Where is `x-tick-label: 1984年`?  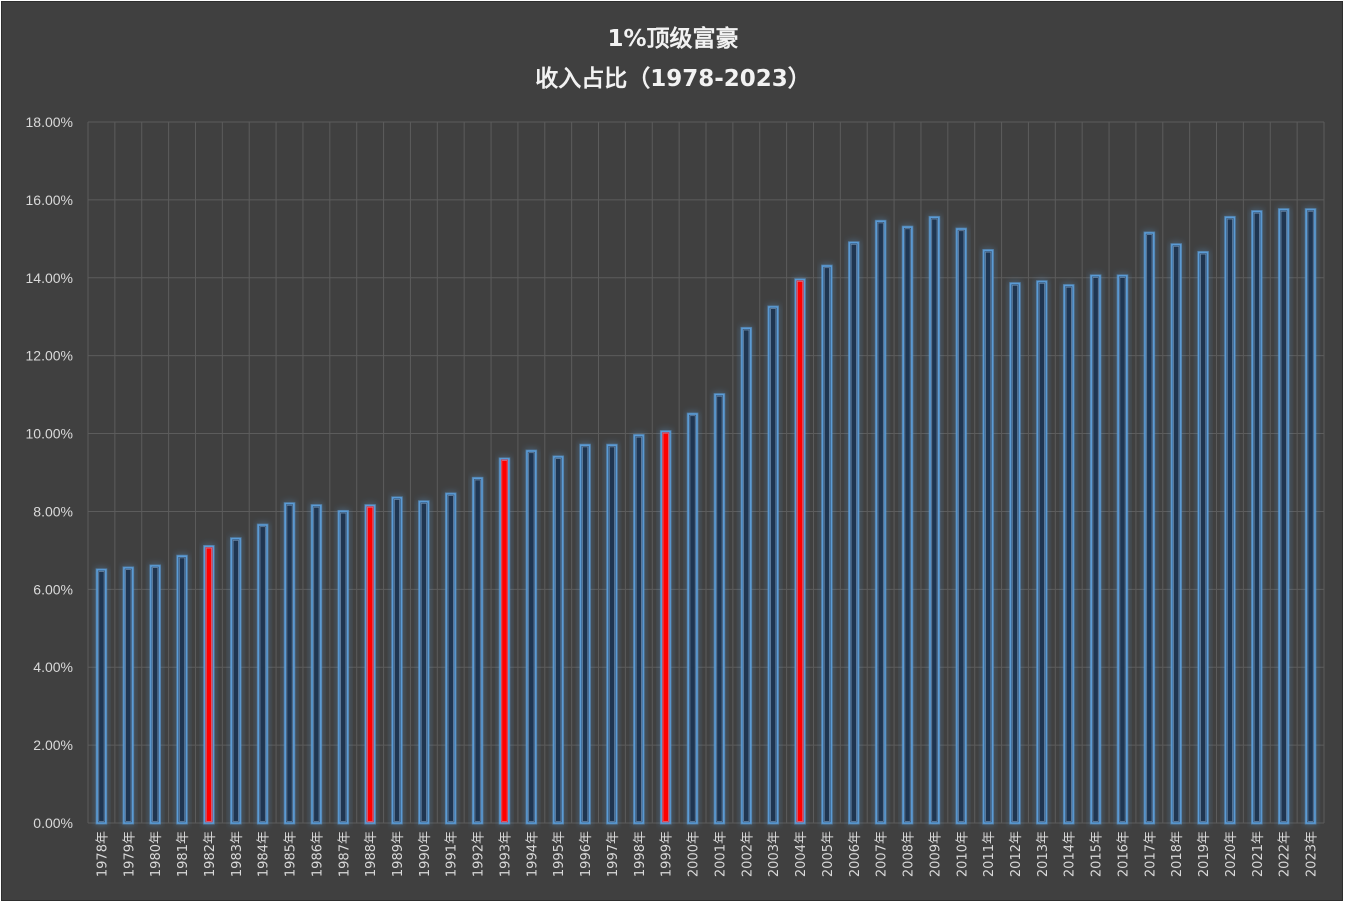
x-tick-label: 1984年 is located at coordinates (264, 854).